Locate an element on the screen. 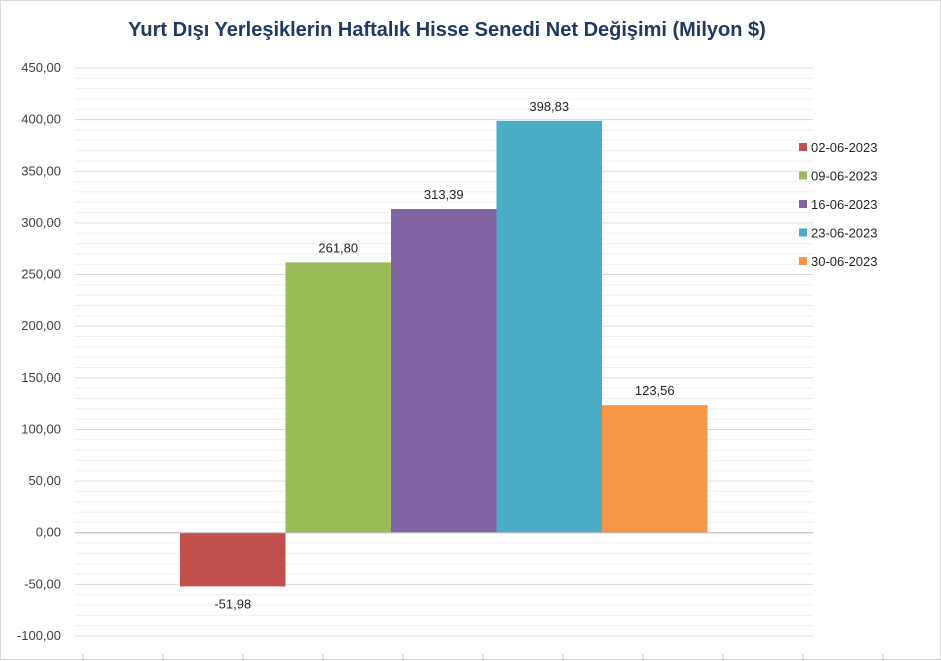  y-tick-label: 0,00 is located at coordinates (48, 532).